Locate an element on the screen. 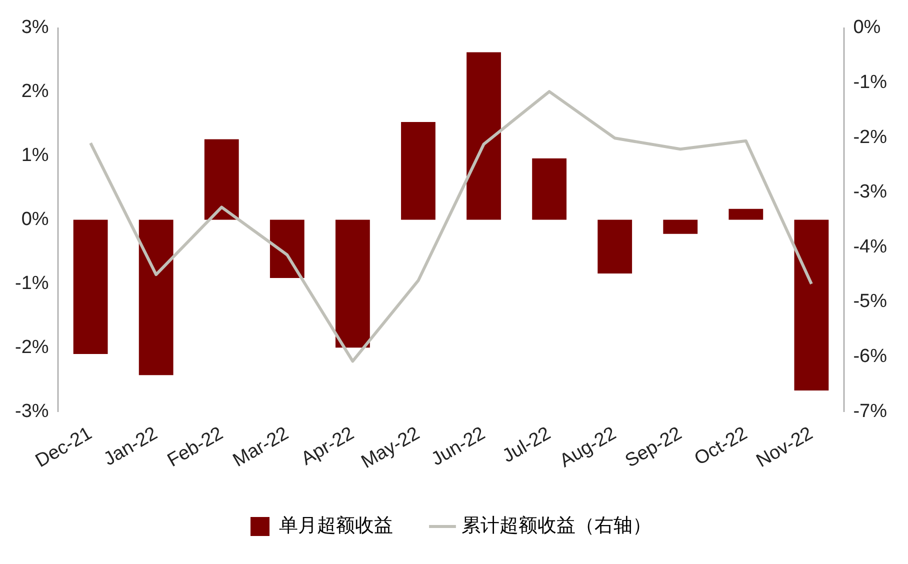 The image size is (908, 564). y2-tick-label: -5% is located at coordinates (870, 301).